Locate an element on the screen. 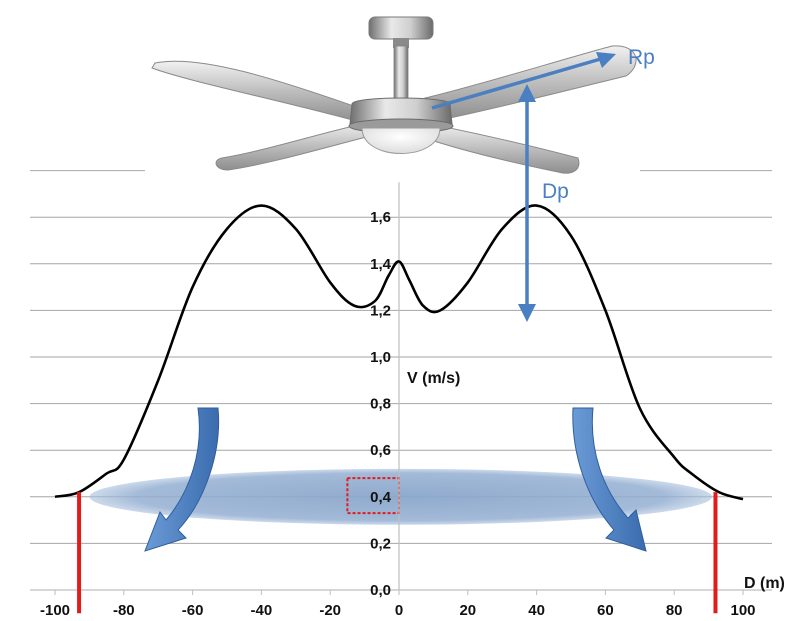 This screenshot has height=621, width=792. y-tick-label-2: 0,4 is located at coordinates (381, 497).